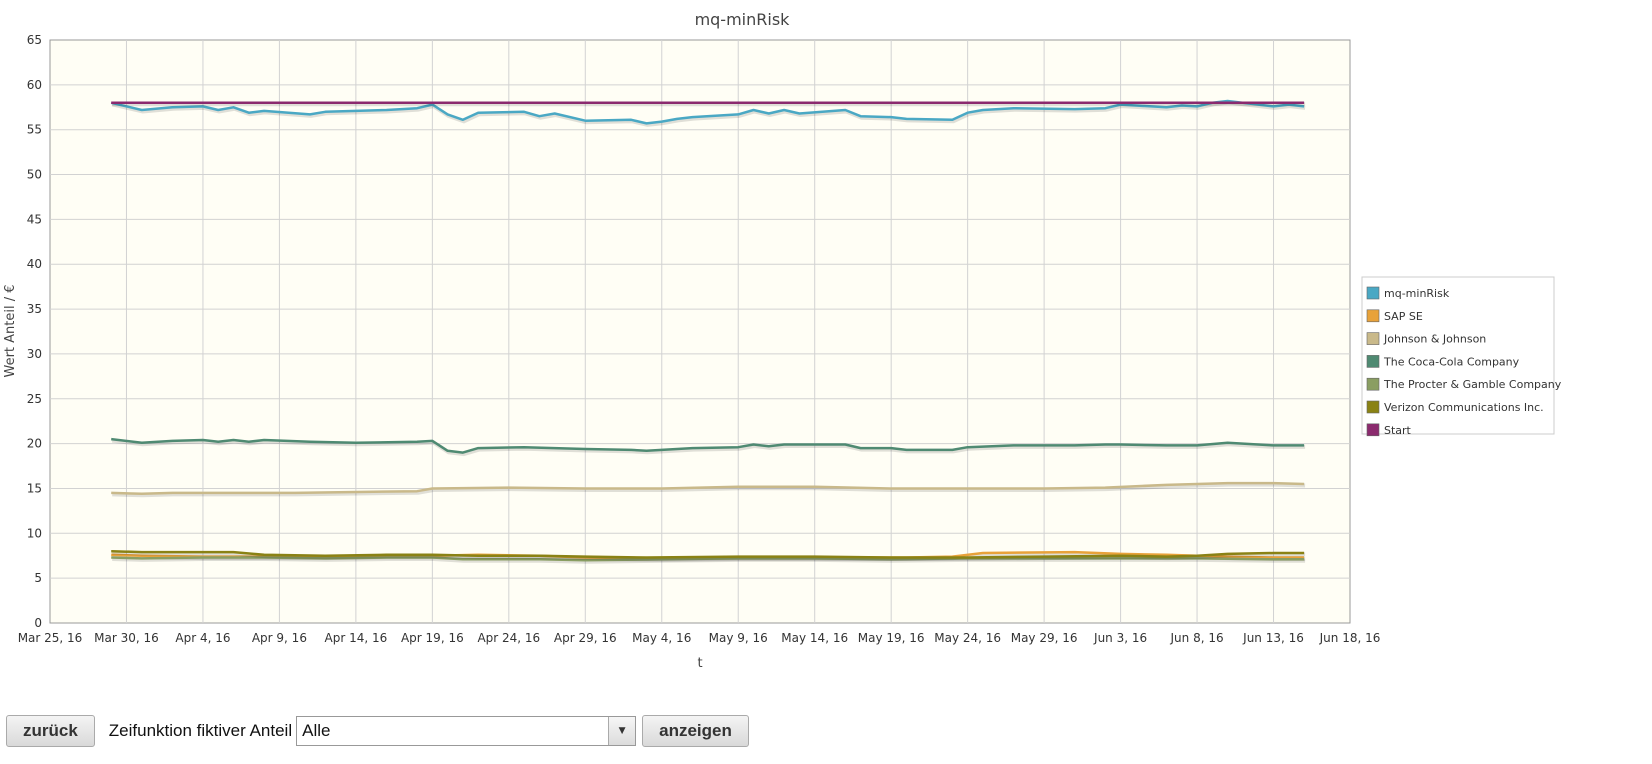 Image resolution: width=1652 pixels, height=764 pixels. What do you see at coordinates (34, 219) in the screenshot?
I see `y-tick-label: 45` at bounding box center [34, 219].